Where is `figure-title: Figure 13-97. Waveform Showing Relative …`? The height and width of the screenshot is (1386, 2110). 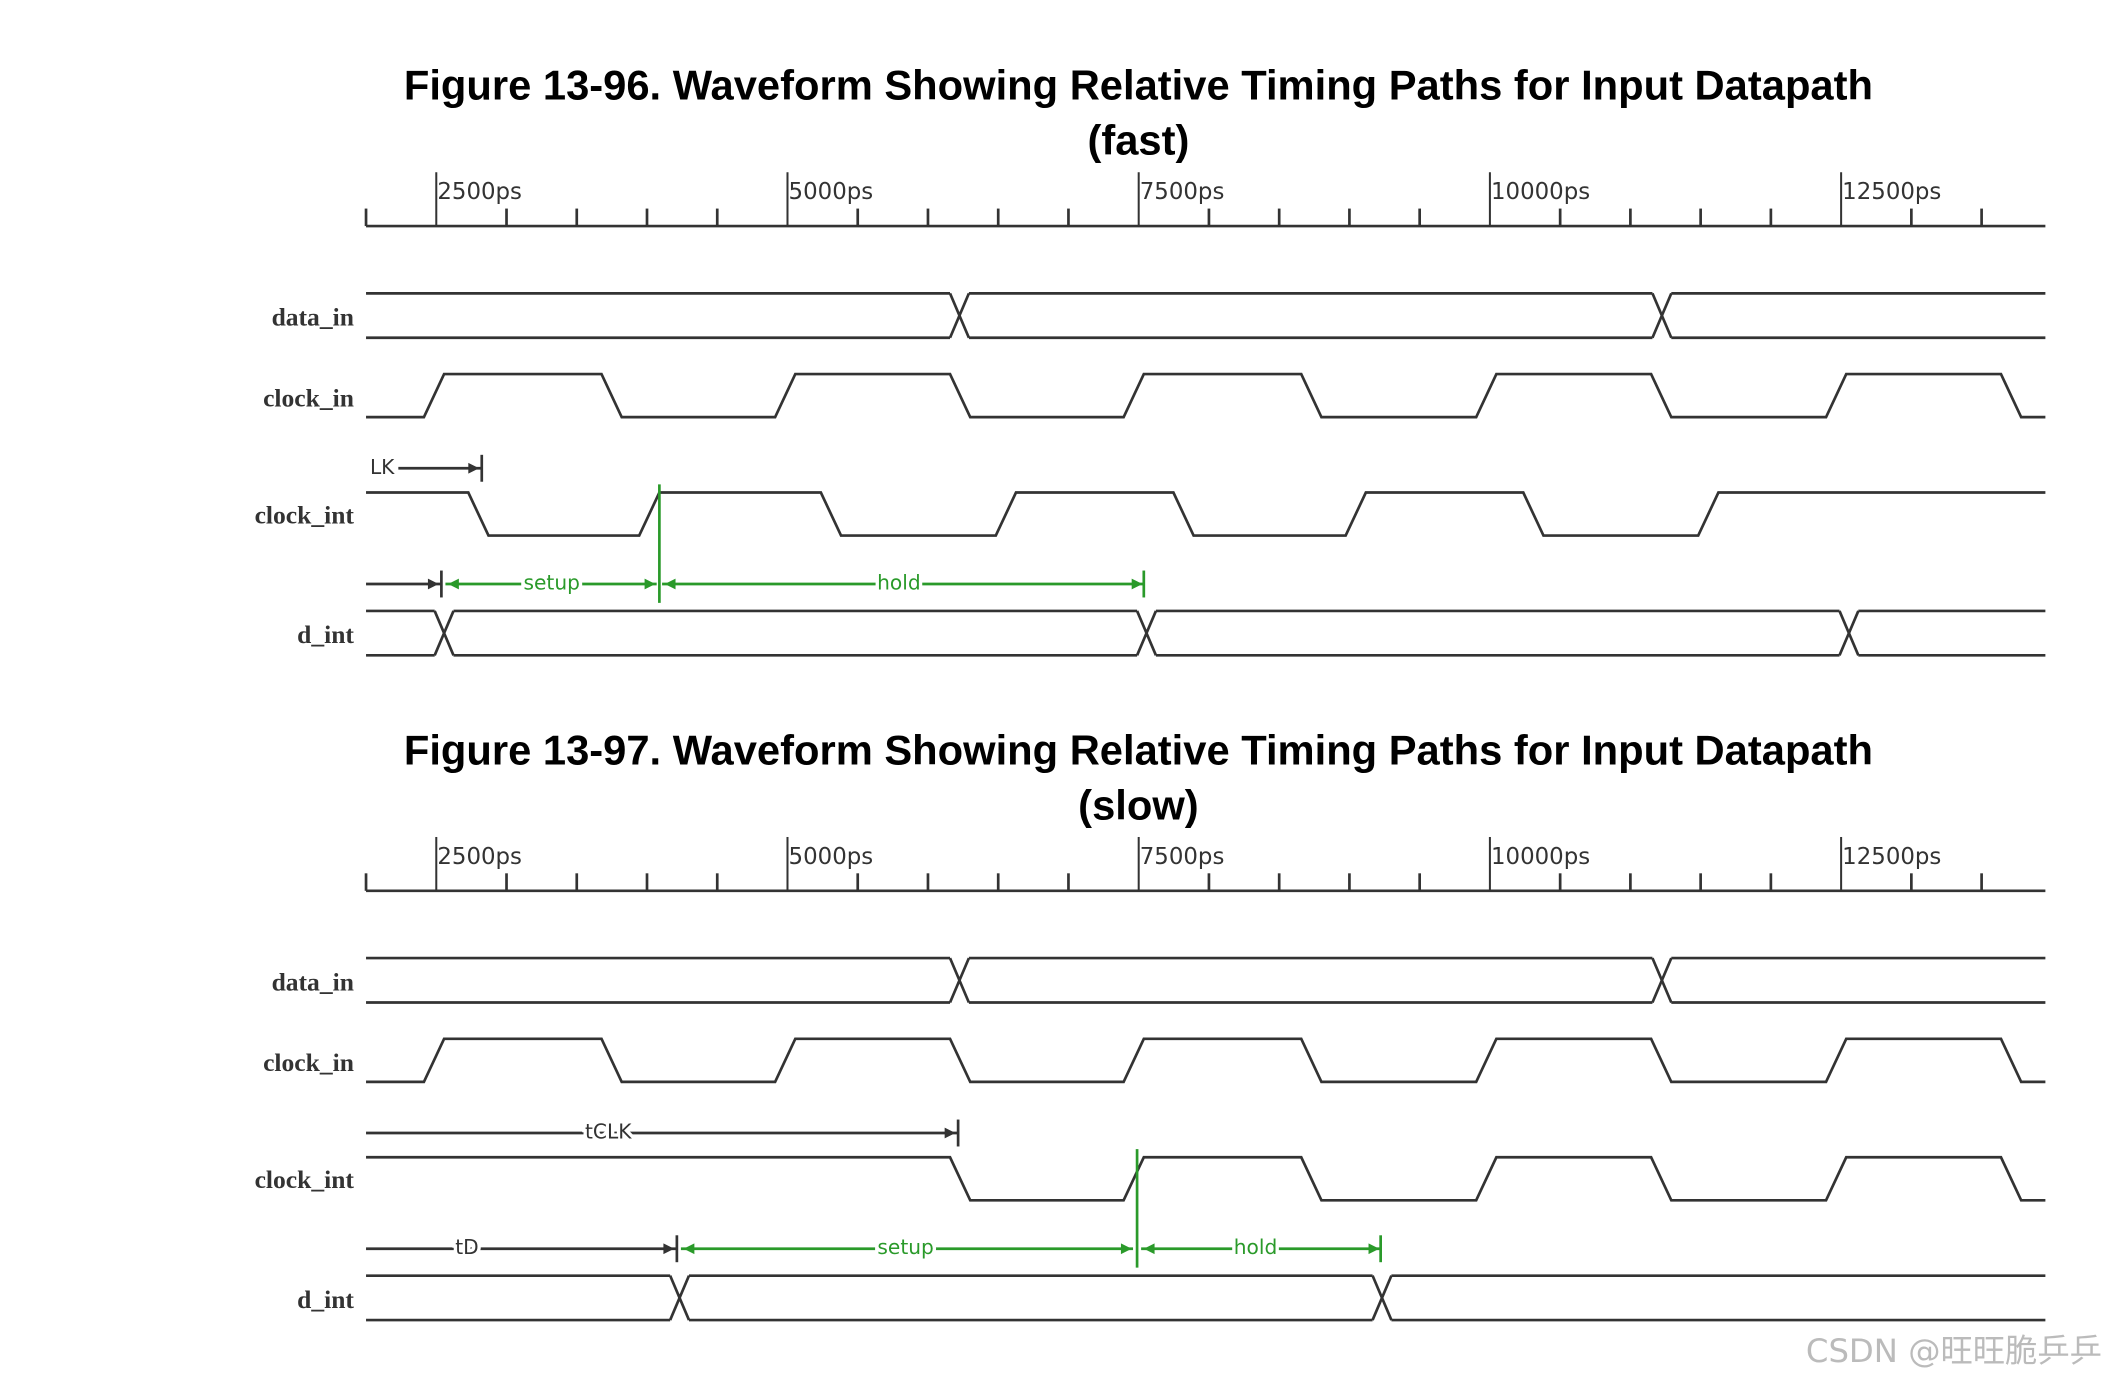 figure-title: Figure 13-97. Waveform Showing Relative … is located at coordinates (1138, 749).